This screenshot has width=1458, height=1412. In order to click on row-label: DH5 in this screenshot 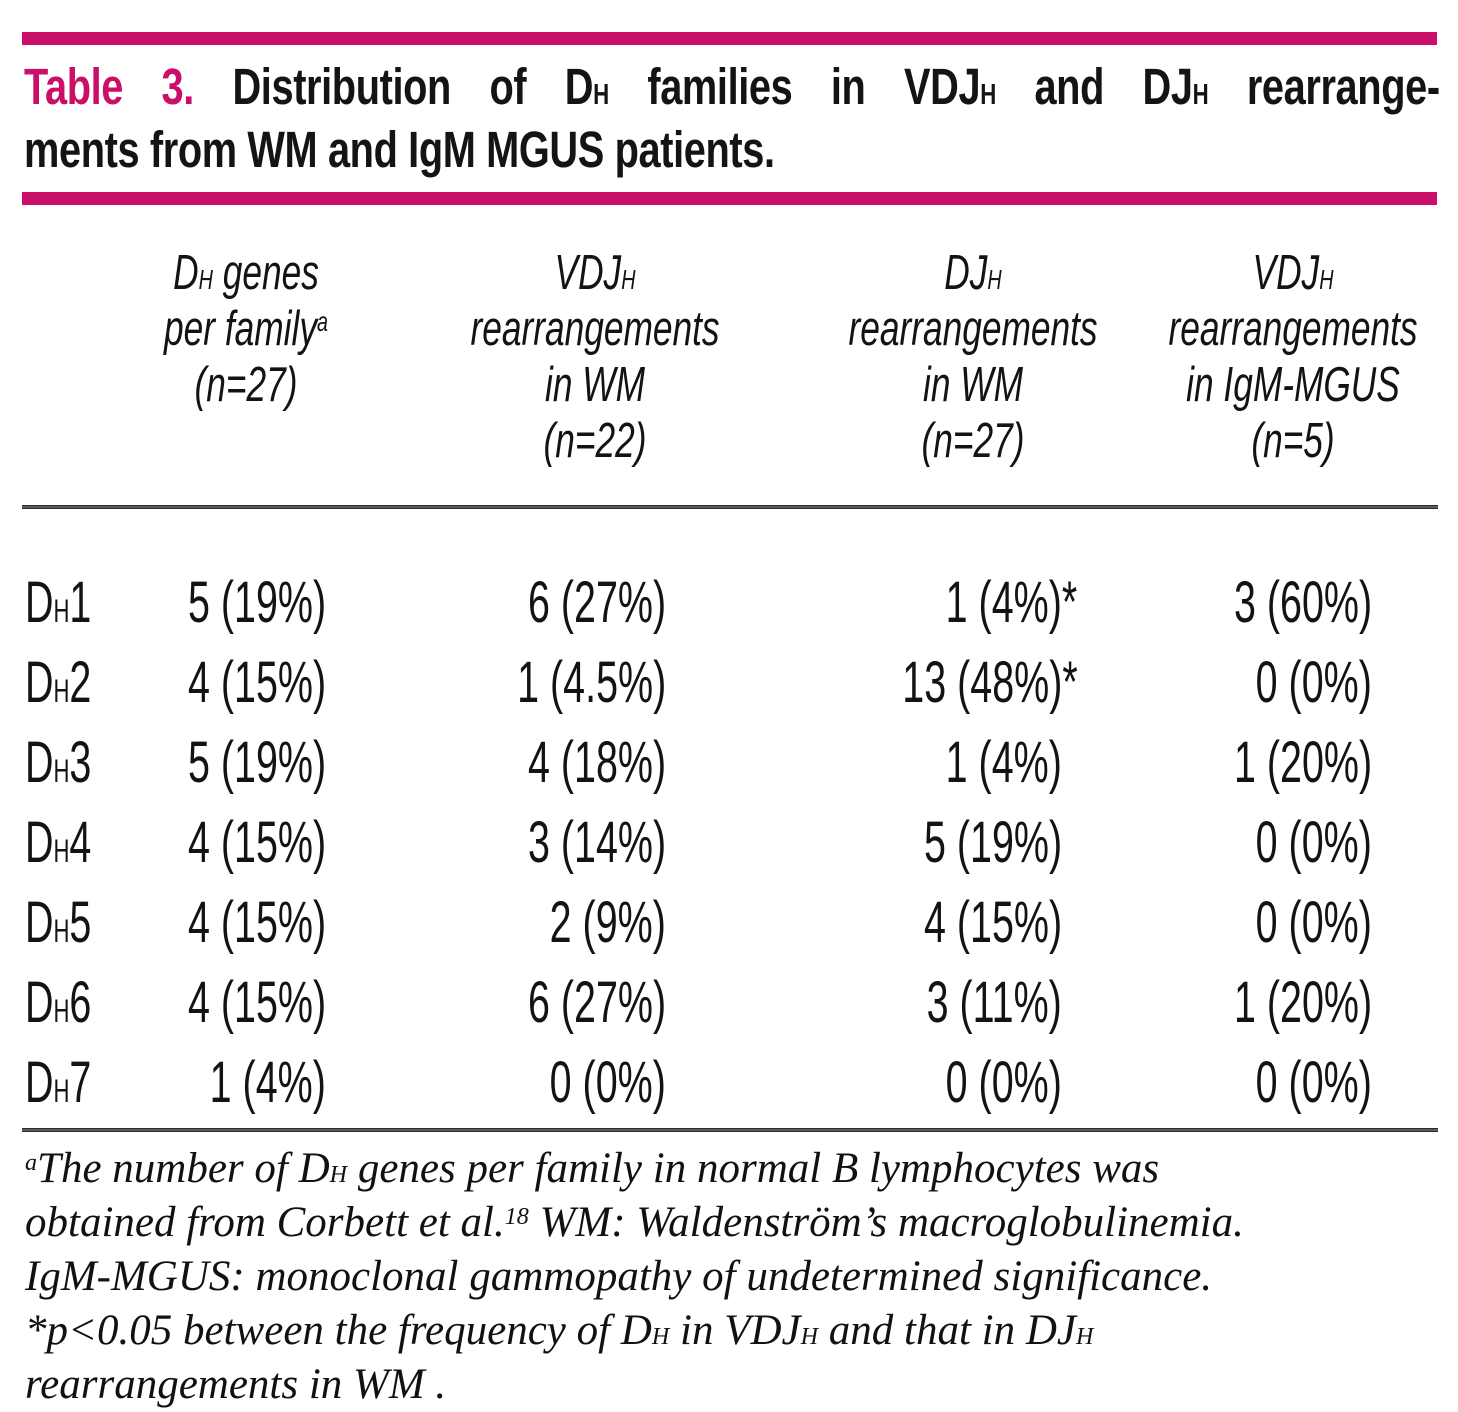, I will do `click(58, 922)`.